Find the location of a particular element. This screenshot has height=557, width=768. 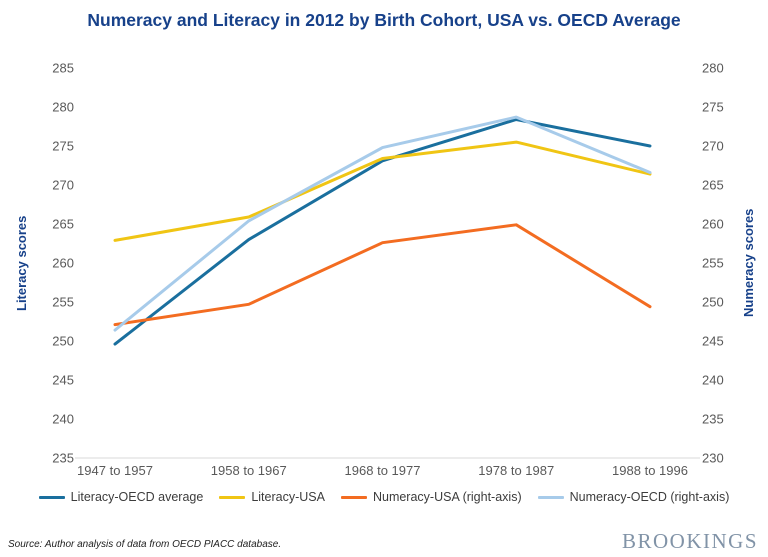

left-axis-tick-label: 285 is located at coordinates (63, 68).